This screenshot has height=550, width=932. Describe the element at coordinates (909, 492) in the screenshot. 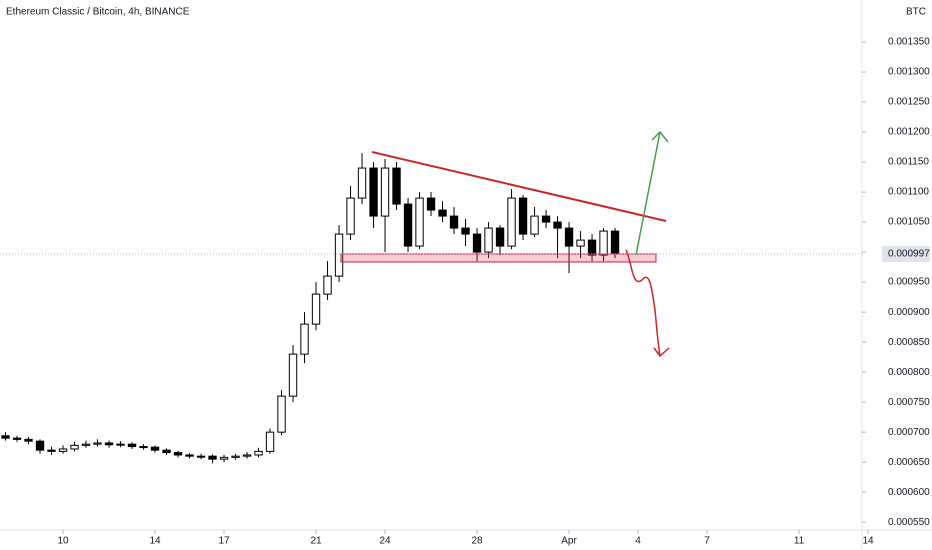

I see `y-tick-label: 0.000600` at that location.